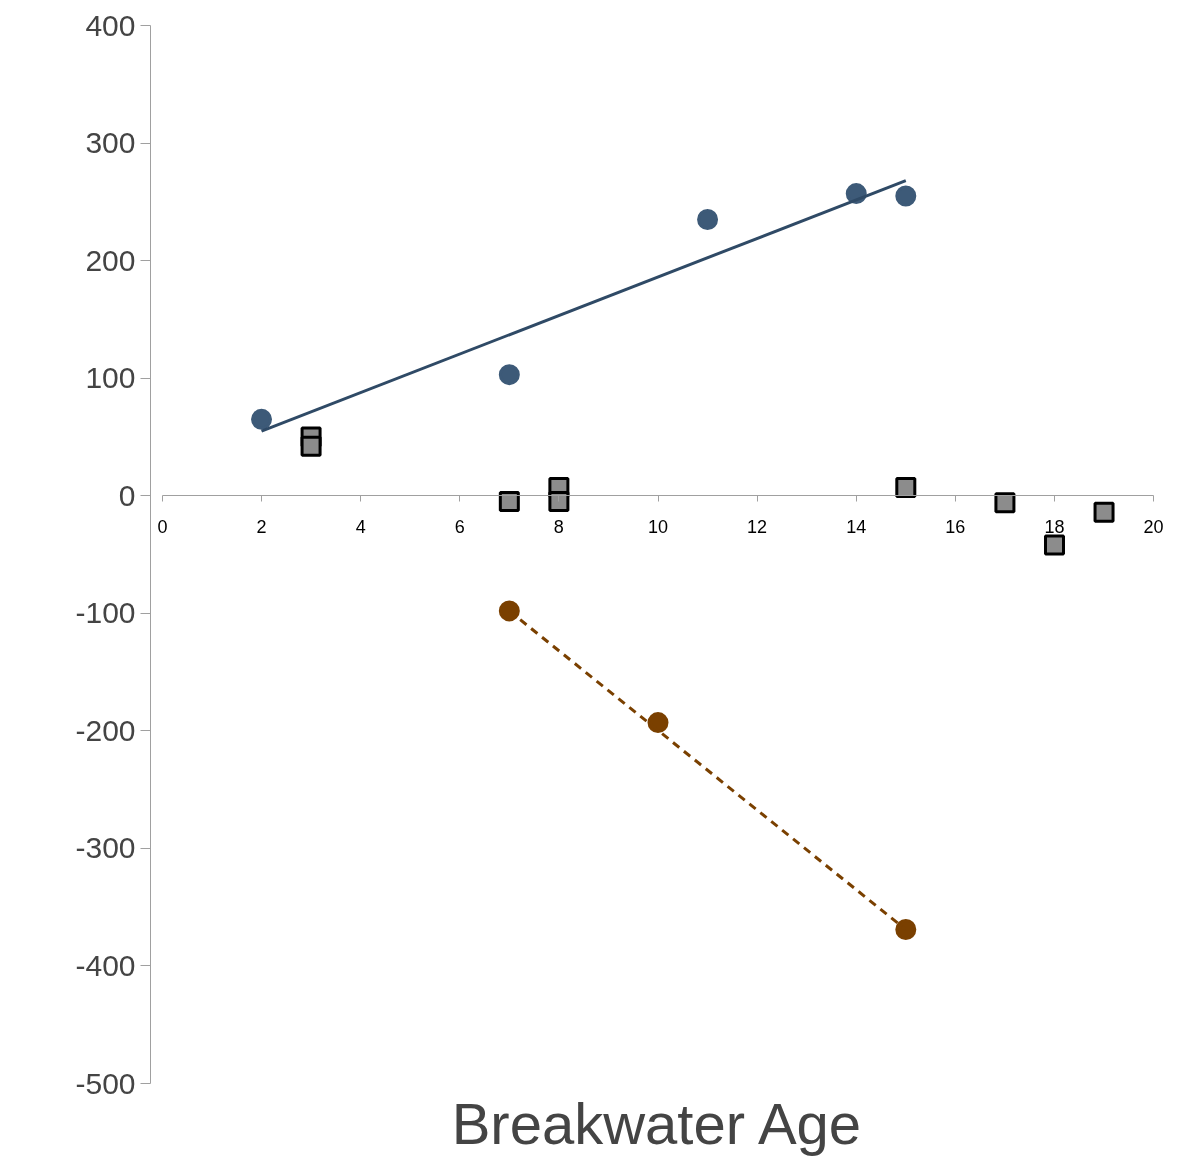 The height and width of the screenshot is (1169, 1186). Describe the element at coordinates (1153, 526) in the screenshot. I see `x-tick-label: 20` at that location.